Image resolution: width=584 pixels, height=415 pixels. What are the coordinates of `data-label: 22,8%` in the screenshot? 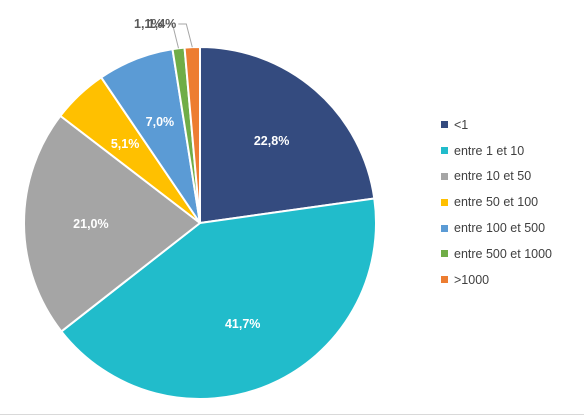 It's located at (271, 141).